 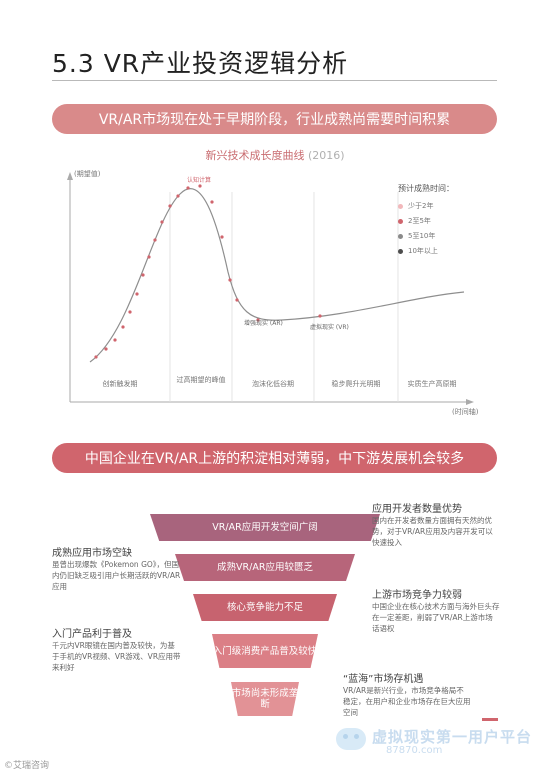 I want to click on funnel-layer-3: 核心竞争能力不足, so click(x=265, y=607).